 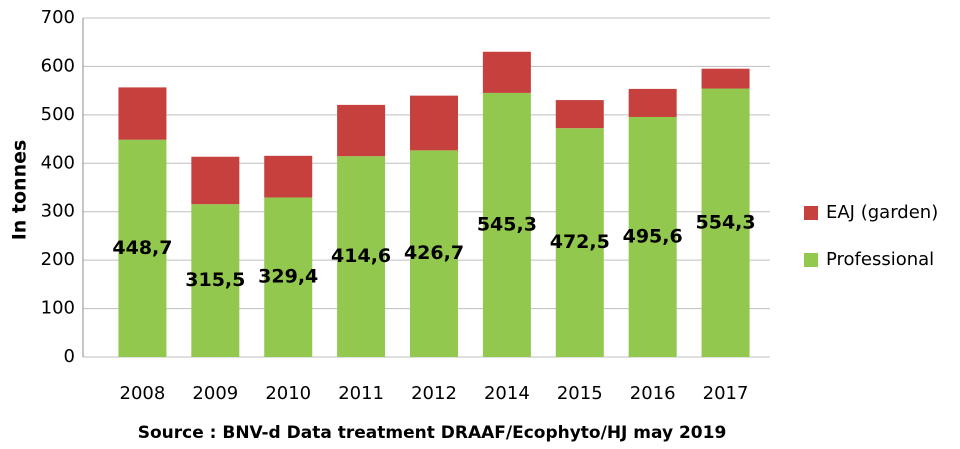 What do you see at coordinates (58, 65) in the screenshot?
I see `y-tick-label: 600` at bounding box center [58, 65].